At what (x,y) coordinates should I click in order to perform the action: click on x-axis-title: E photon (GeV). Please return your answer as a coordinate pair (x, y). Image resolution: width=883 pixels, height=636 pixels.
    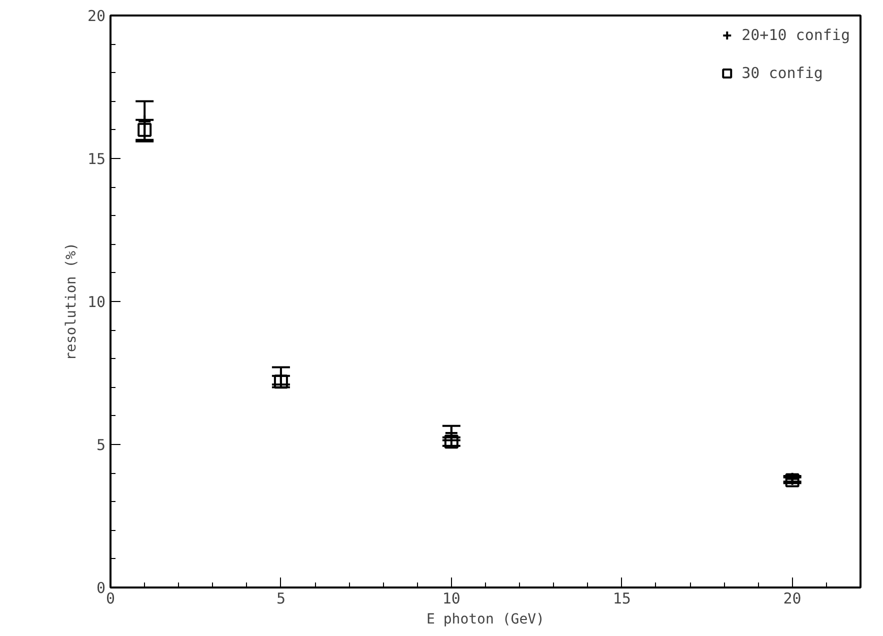
    Looking at the image, I should click on (485, 620).